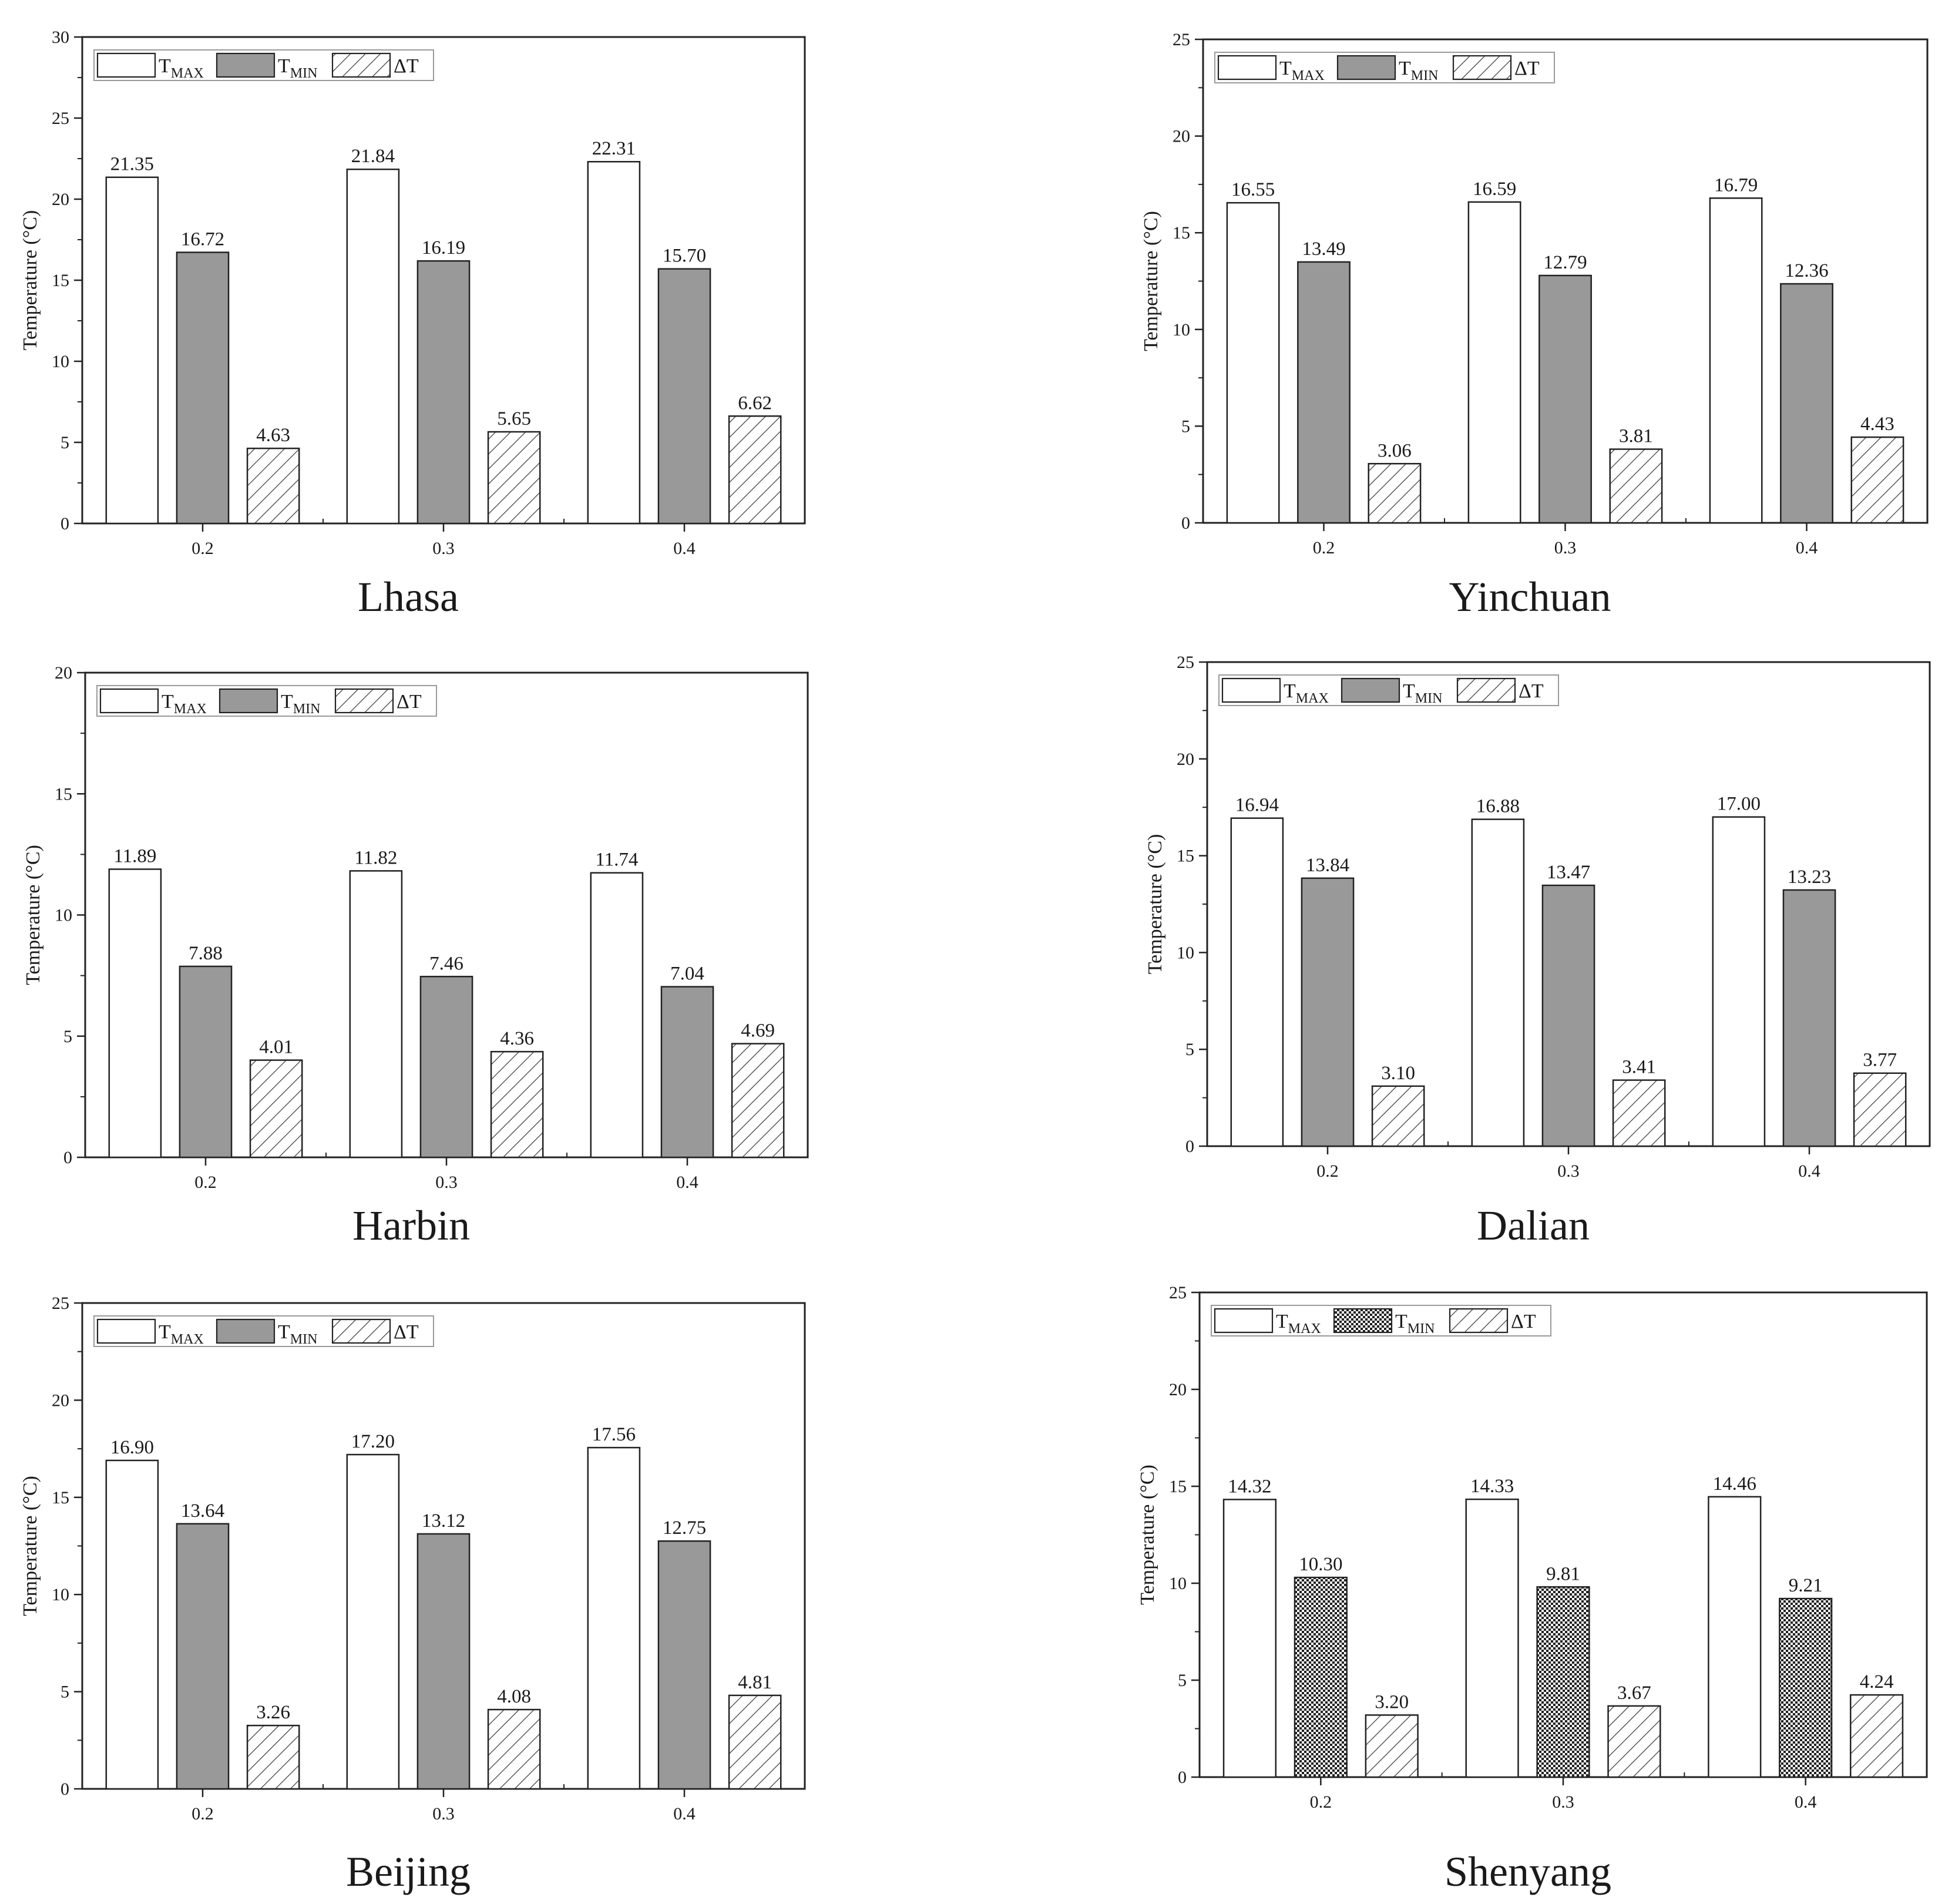  What do you see at coordinates (517, 1038) in the screenshot?
I see `bar-value-label: 4.36` at bounding box center [517, 1038].